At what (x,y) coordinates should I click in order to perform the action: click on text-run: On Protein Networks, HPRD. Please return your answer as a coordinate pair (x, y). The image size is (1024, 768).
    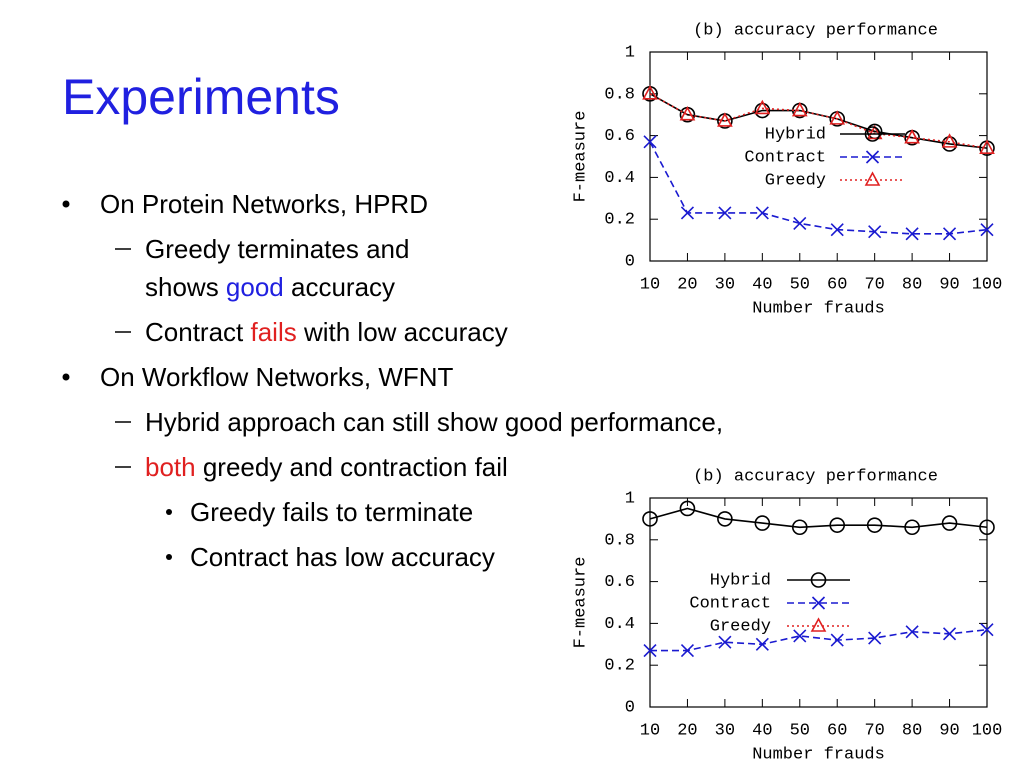
    Looking at the image, I should click on (264, 204).